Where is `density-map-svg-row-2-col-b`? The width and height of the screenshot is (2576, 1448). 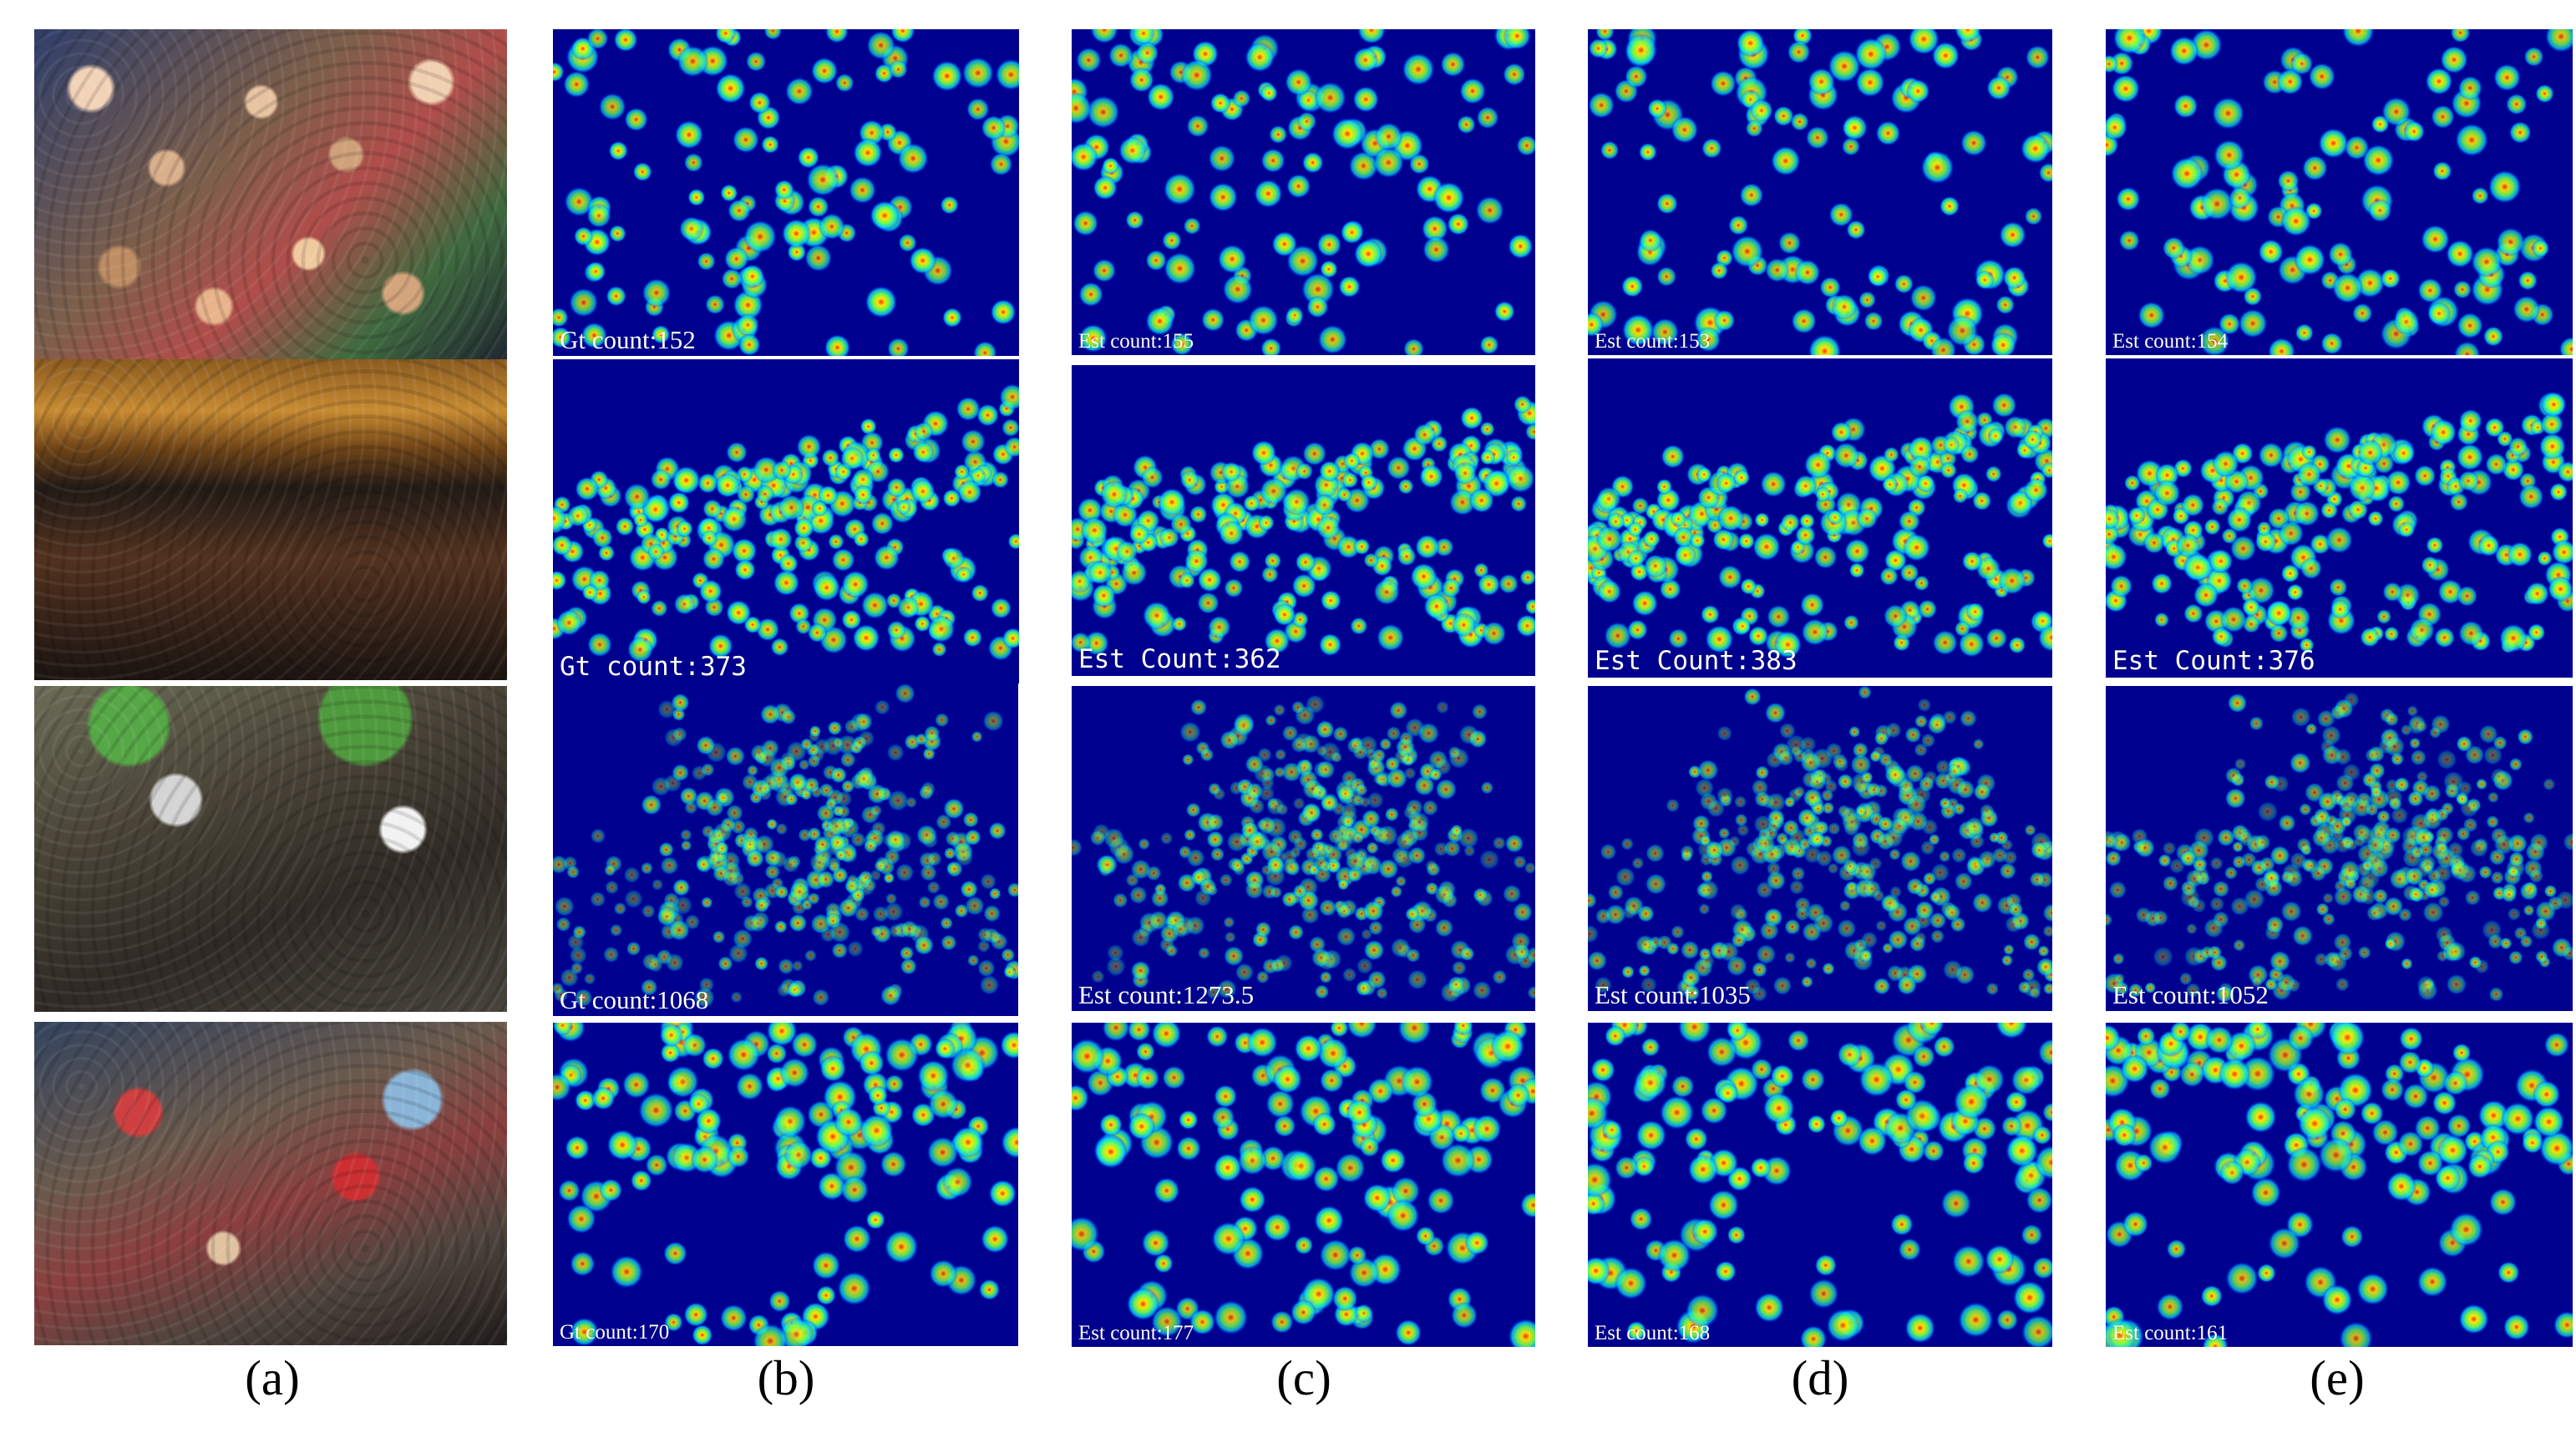 density-map-svg-row-2-col-b is located at coordinates (786, 523).